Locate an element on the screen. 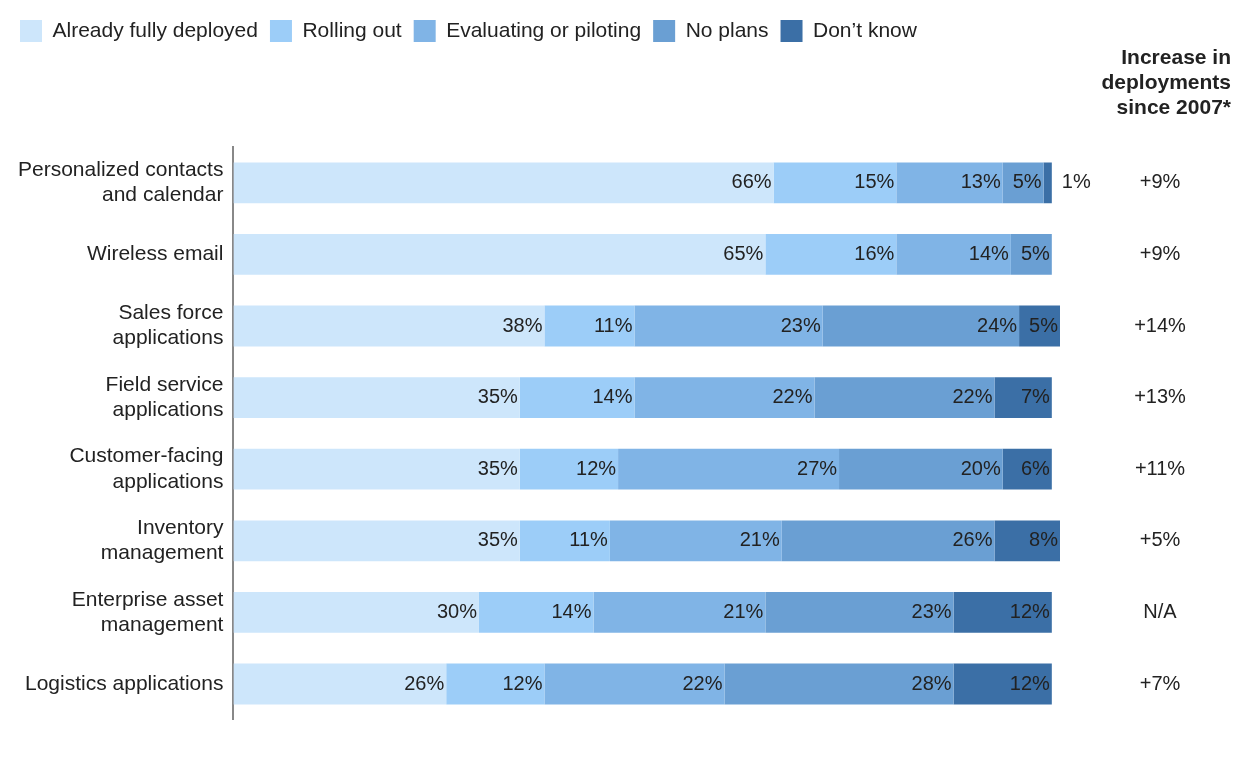  y-tick-label: Enterprise asset management is located at coordinates (147, 610).